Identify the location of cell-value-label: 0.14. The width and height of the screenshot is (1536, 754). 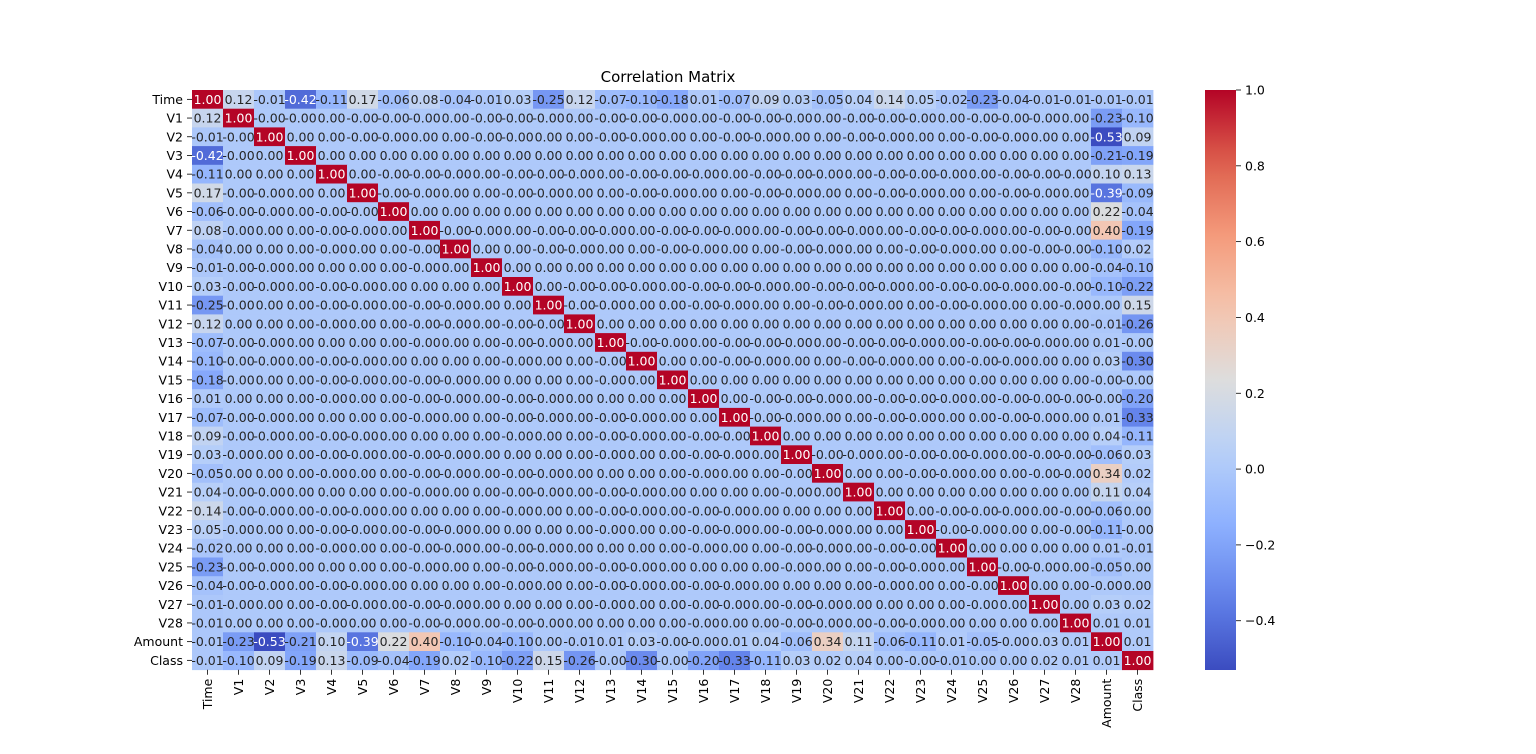
(890, 99).